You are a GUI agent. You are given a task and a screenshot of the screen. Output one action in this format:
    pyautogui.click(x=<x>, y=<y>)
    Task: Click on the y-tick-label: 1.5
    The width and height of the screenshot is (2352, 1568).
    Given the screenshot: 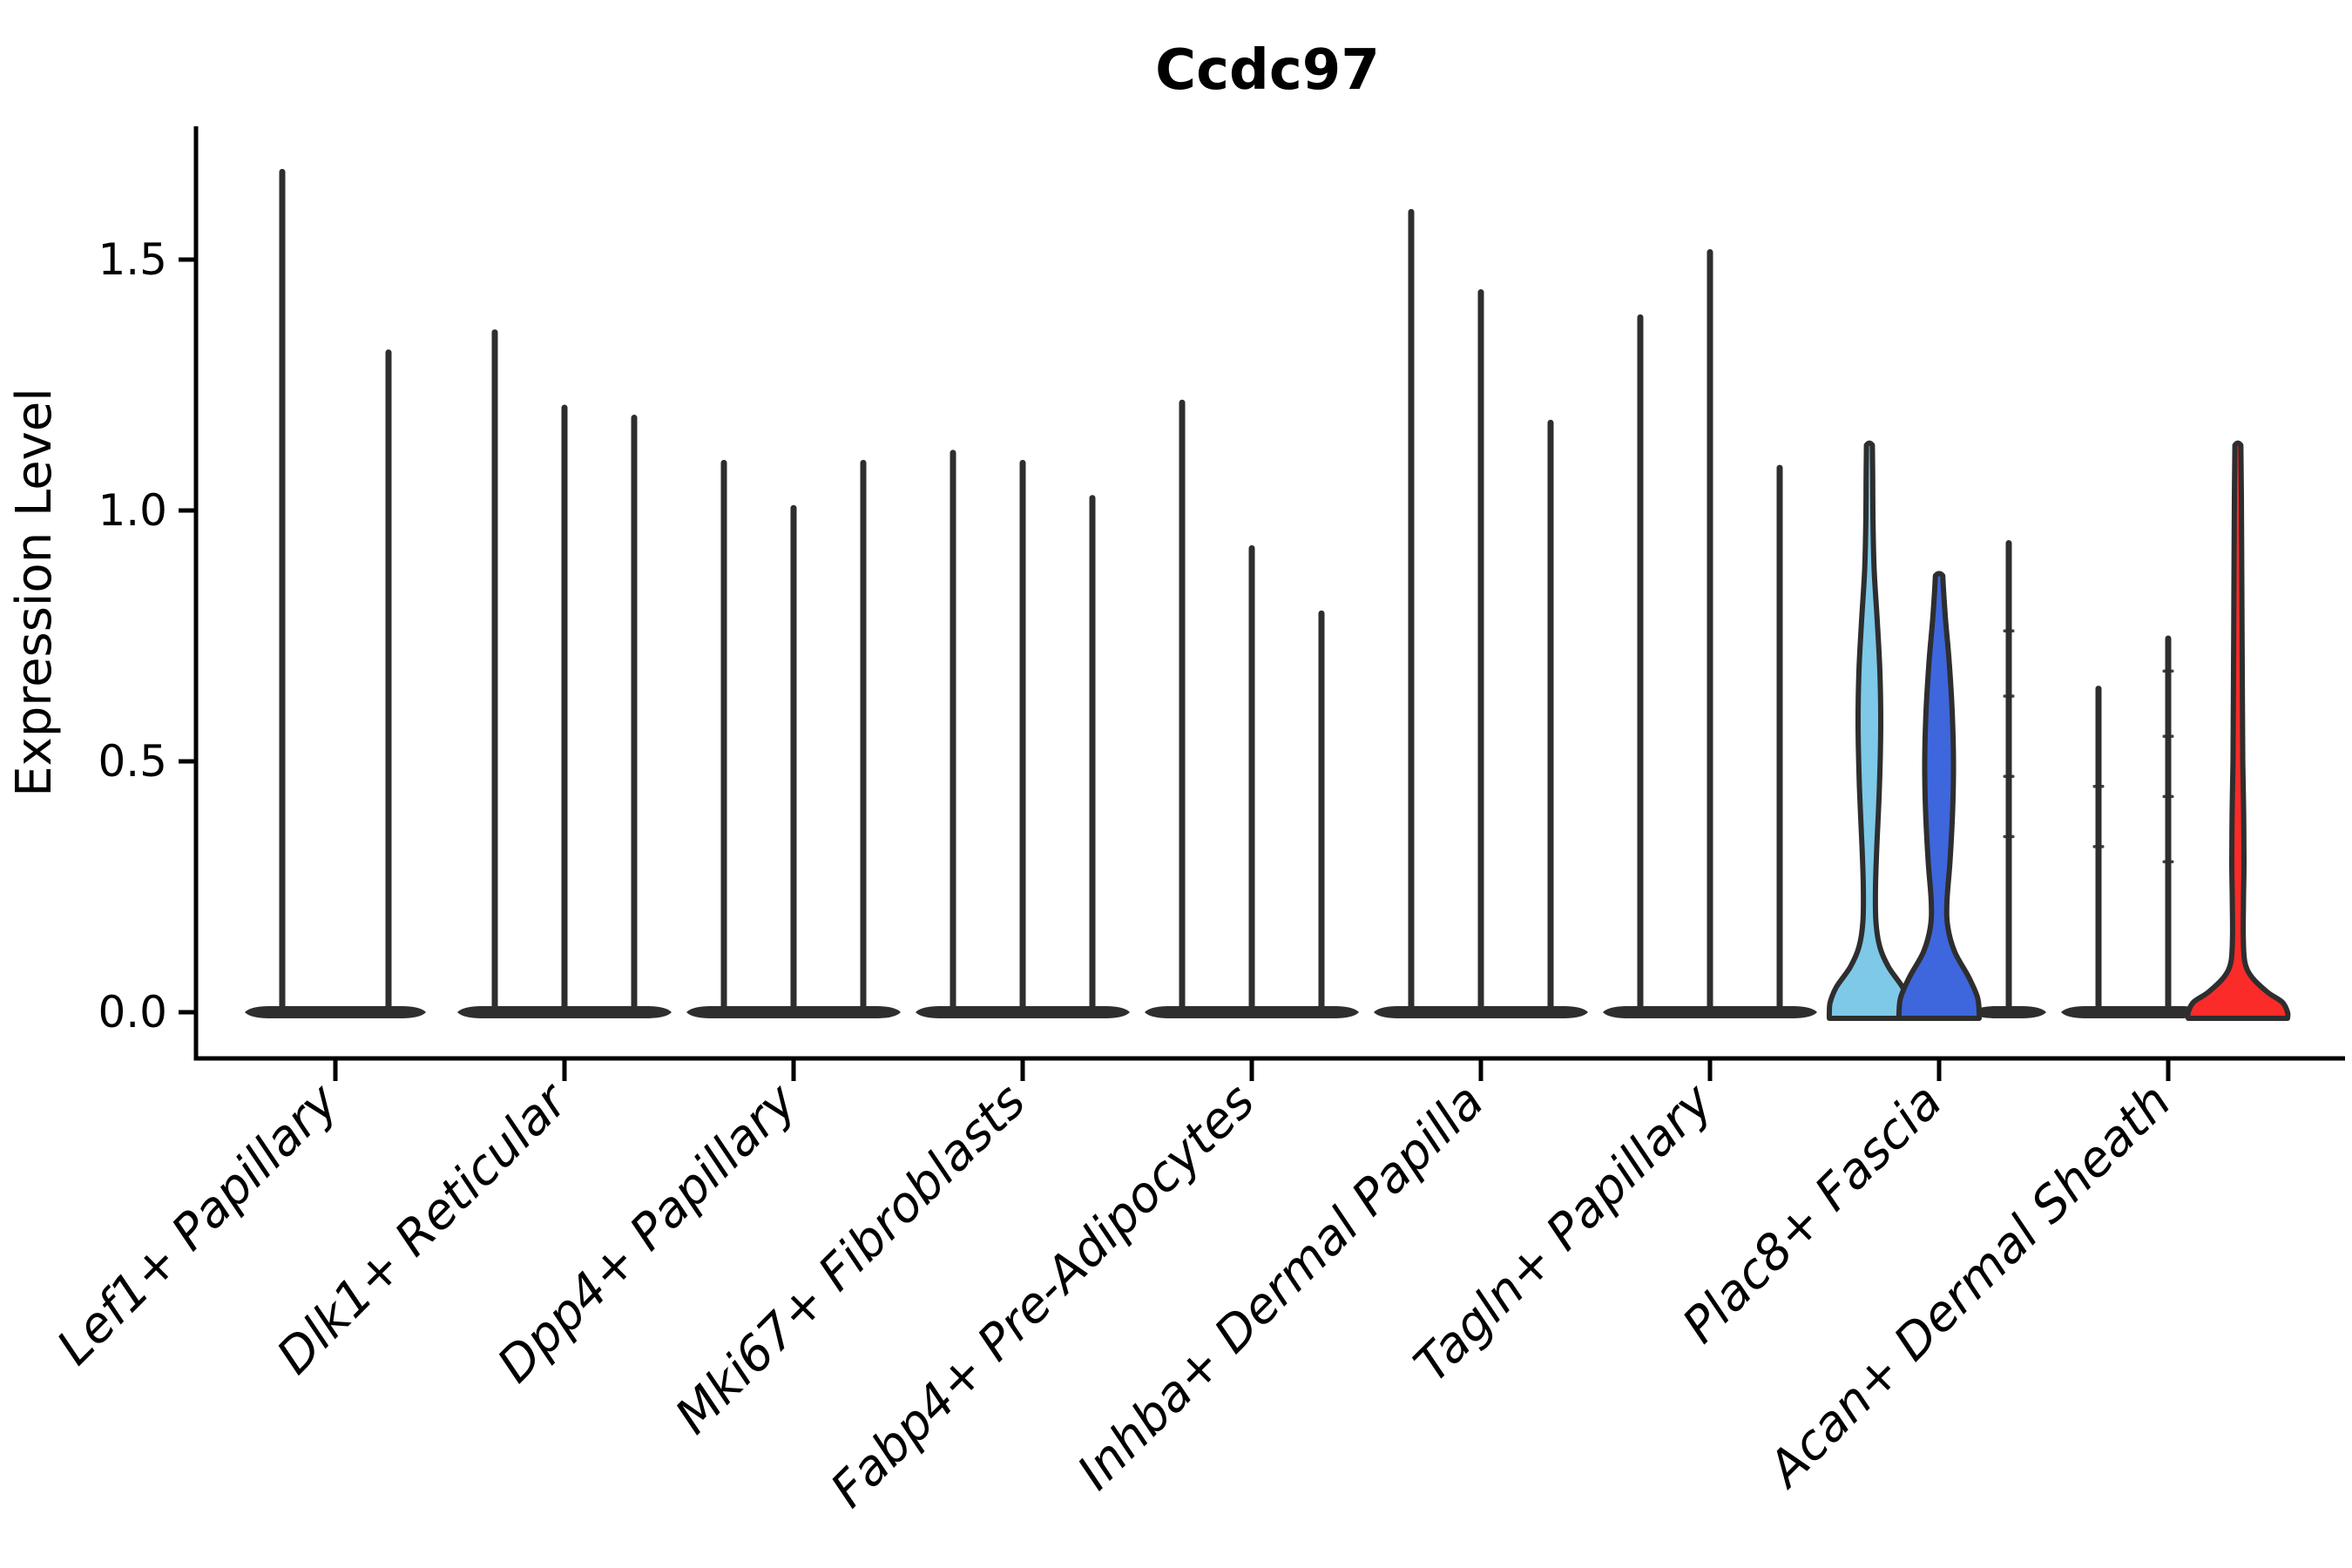 What is the action you would take?
    pyautogui.click(x=132, y=260)
    